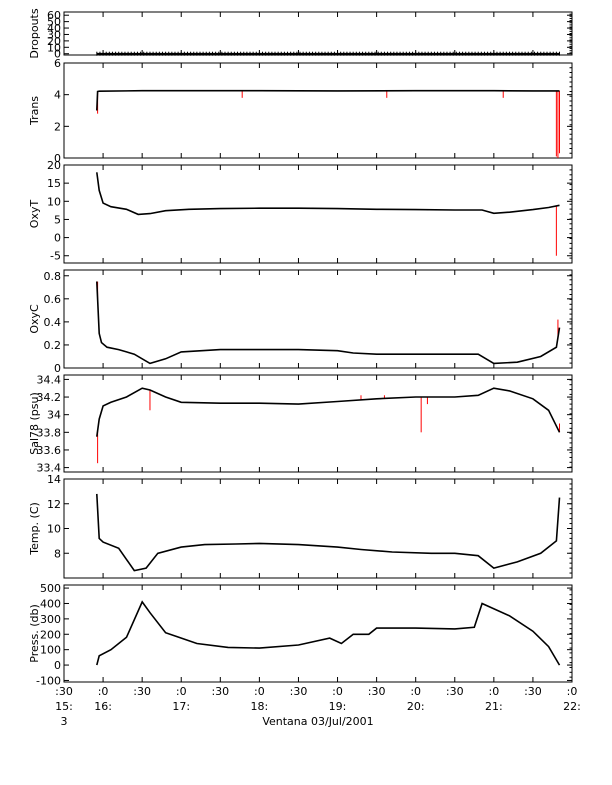 This screenshot has height=785, width=612. I want to click on panel-3: -5 0 5 10 15 20 OxyT, so click(300, 211).